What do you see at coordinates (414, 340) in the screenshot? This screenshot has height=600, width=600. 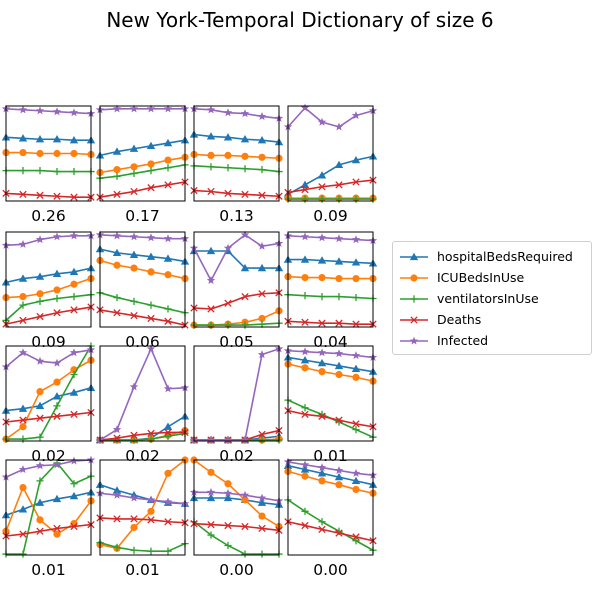 I see `legend-swatch-Infected` at bounding box center [414, 340].